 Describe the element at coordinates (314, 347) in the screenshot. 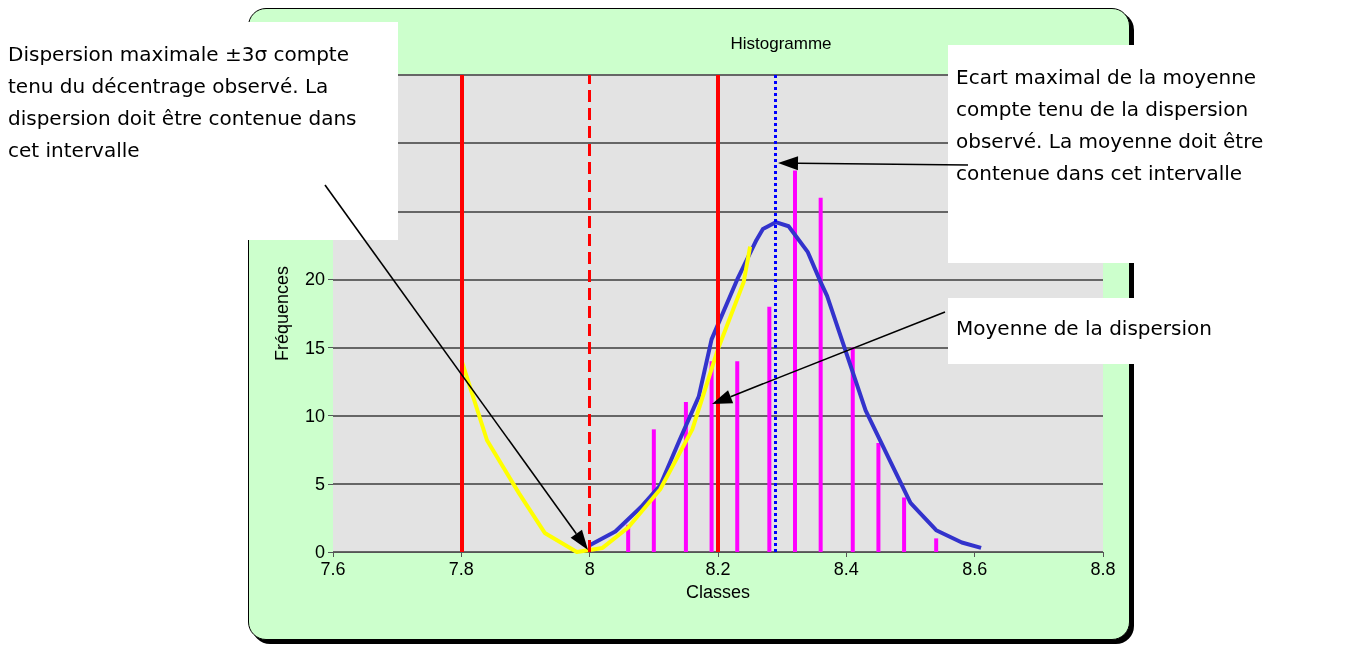

I see `y-tick-label: 15` at that location.